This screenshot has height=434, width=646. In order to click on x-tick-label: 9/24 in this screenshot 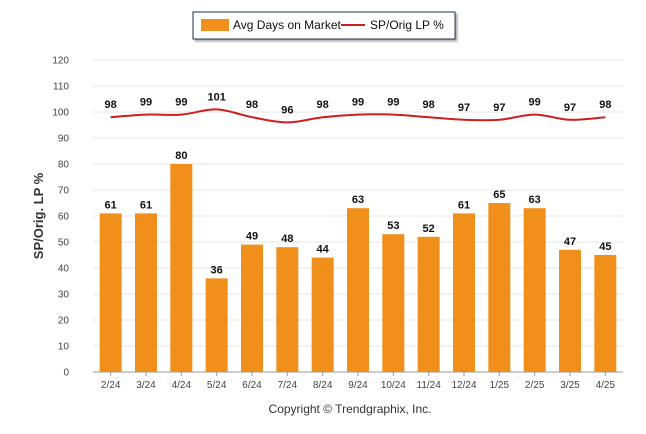, I will do `click(358, 385)`.